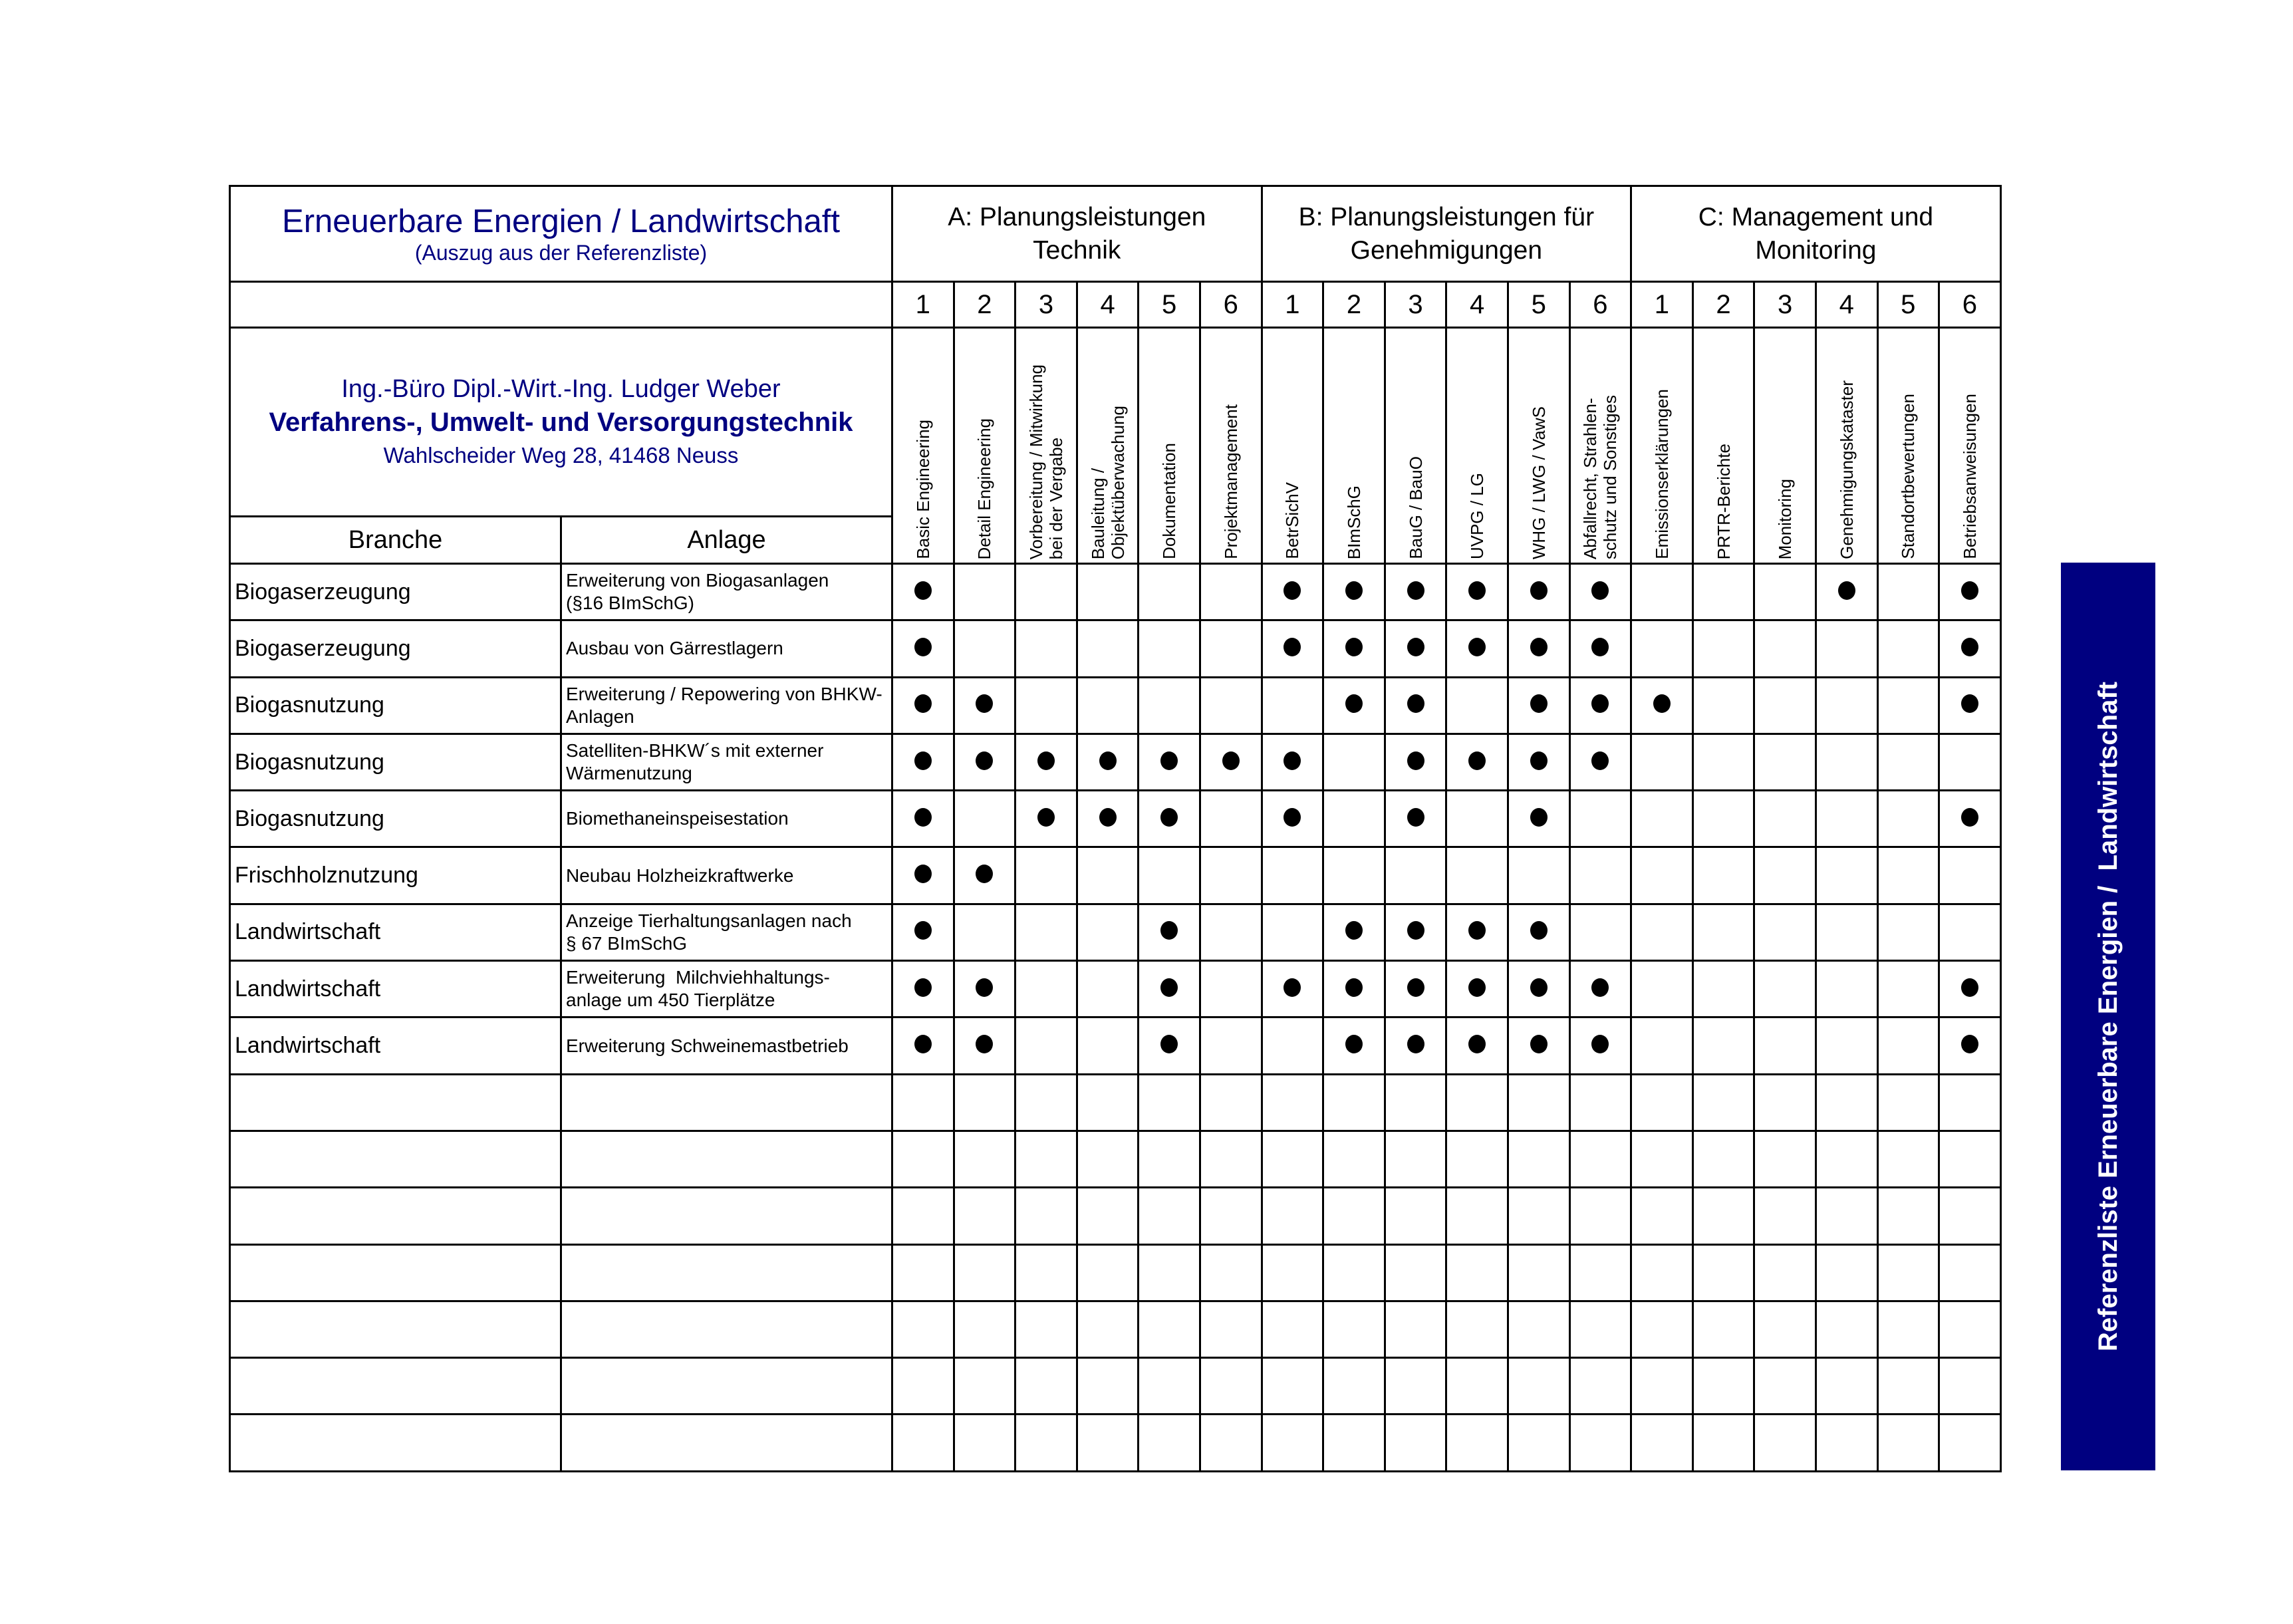 The height and width of the screenshot is (1624, 2293). I want to click on service-label: BauG / BauO, so click(1415, 507).